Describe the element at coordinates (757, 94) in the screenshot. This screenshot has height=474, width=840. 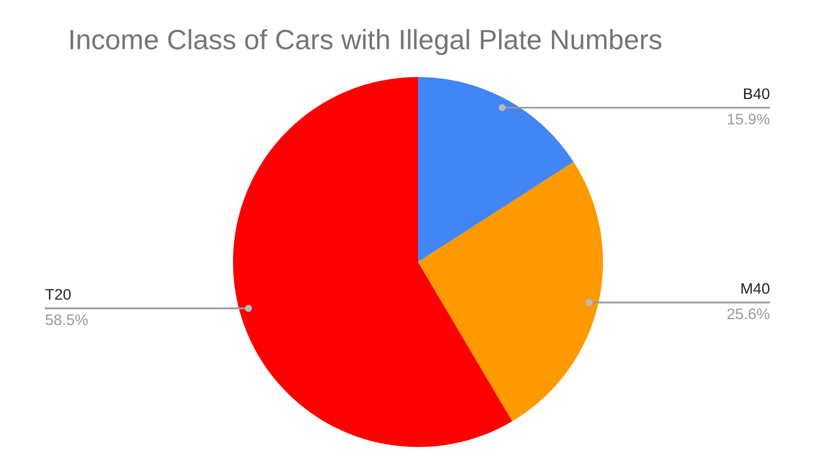
I see `slice-label: B40` at that location.